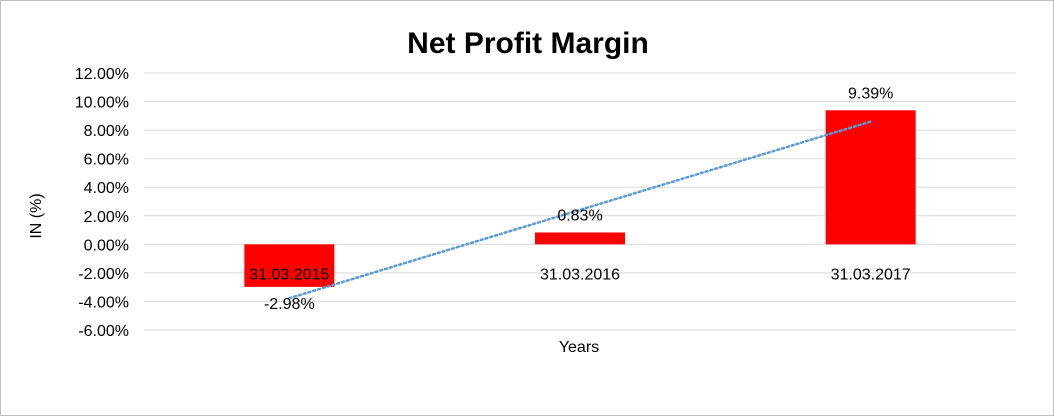  Describe the element at coordinates (289, 304) in the screenshot. I see `data-label: -2.98%` at that location.